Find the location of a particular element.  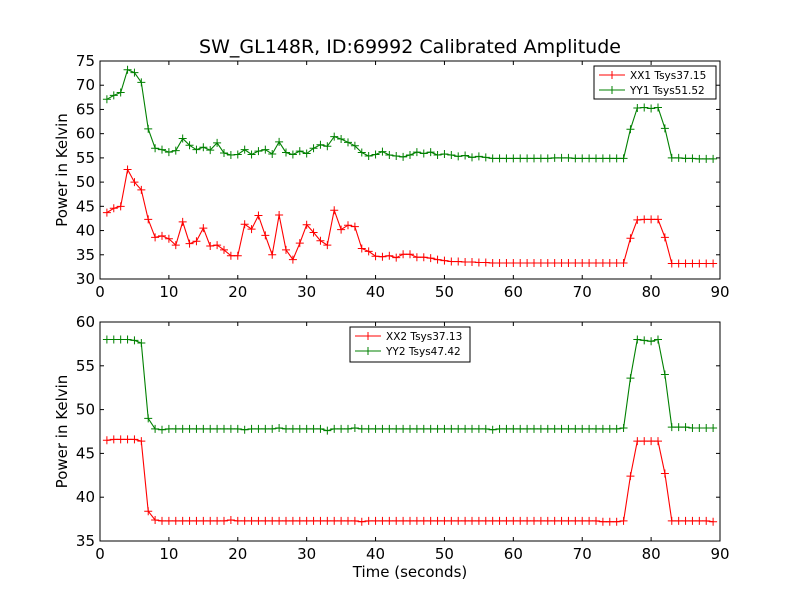

x-tick-label: 20 is located at coordinates (237, 554).